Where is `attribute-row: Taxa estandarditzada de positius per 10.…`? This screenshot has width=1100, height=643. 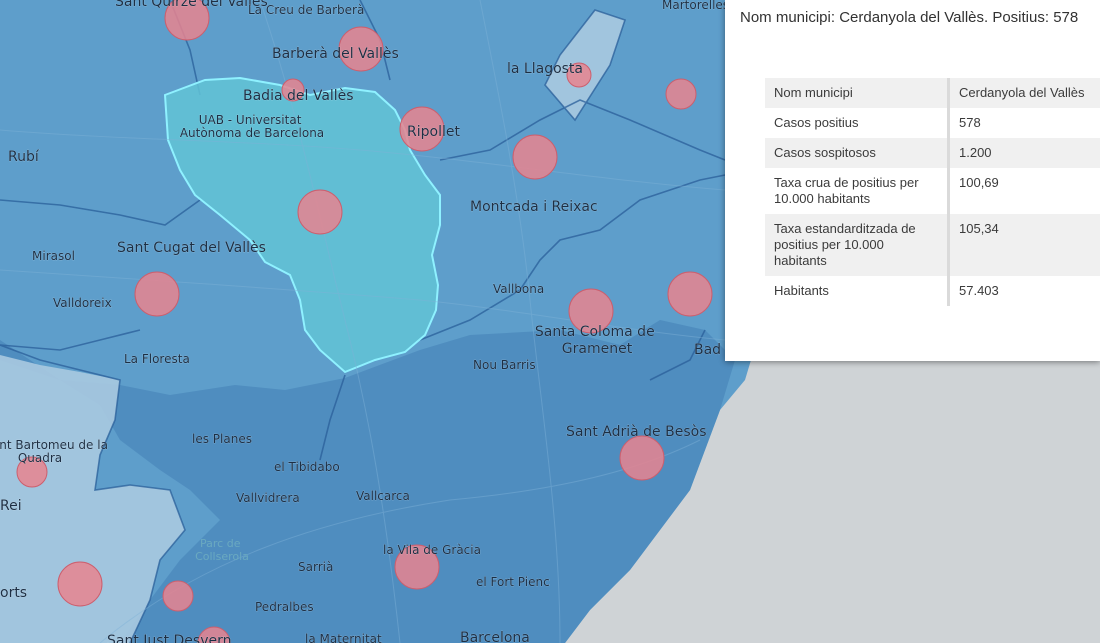 attribute-row: Taxa estandarditzada de positius per 10.… is located at coordinates (932, 245).